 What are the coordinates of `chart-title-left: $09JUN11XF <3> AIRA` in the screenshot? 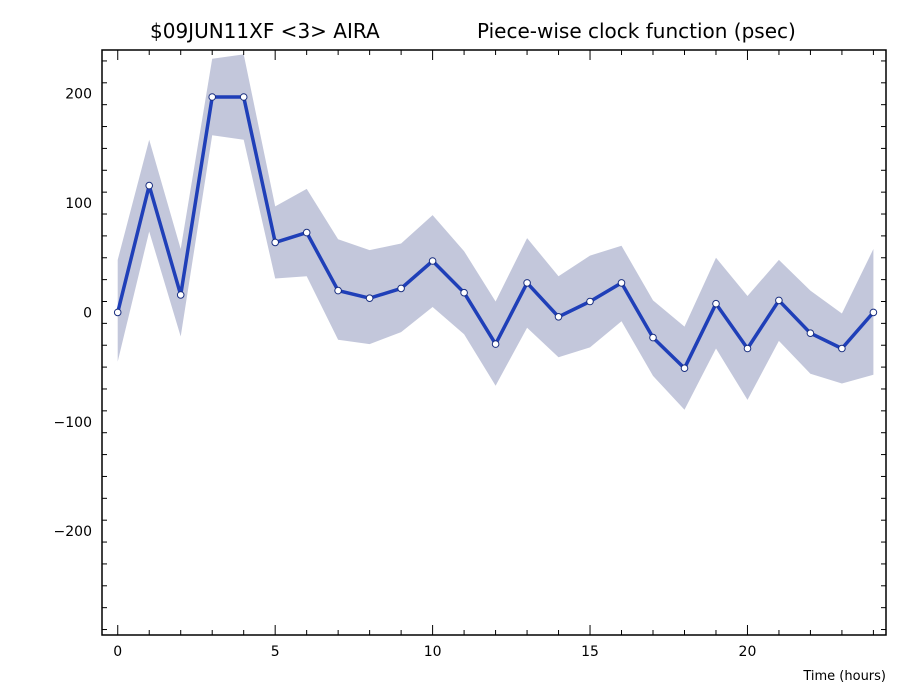 It's located at (265, 31).